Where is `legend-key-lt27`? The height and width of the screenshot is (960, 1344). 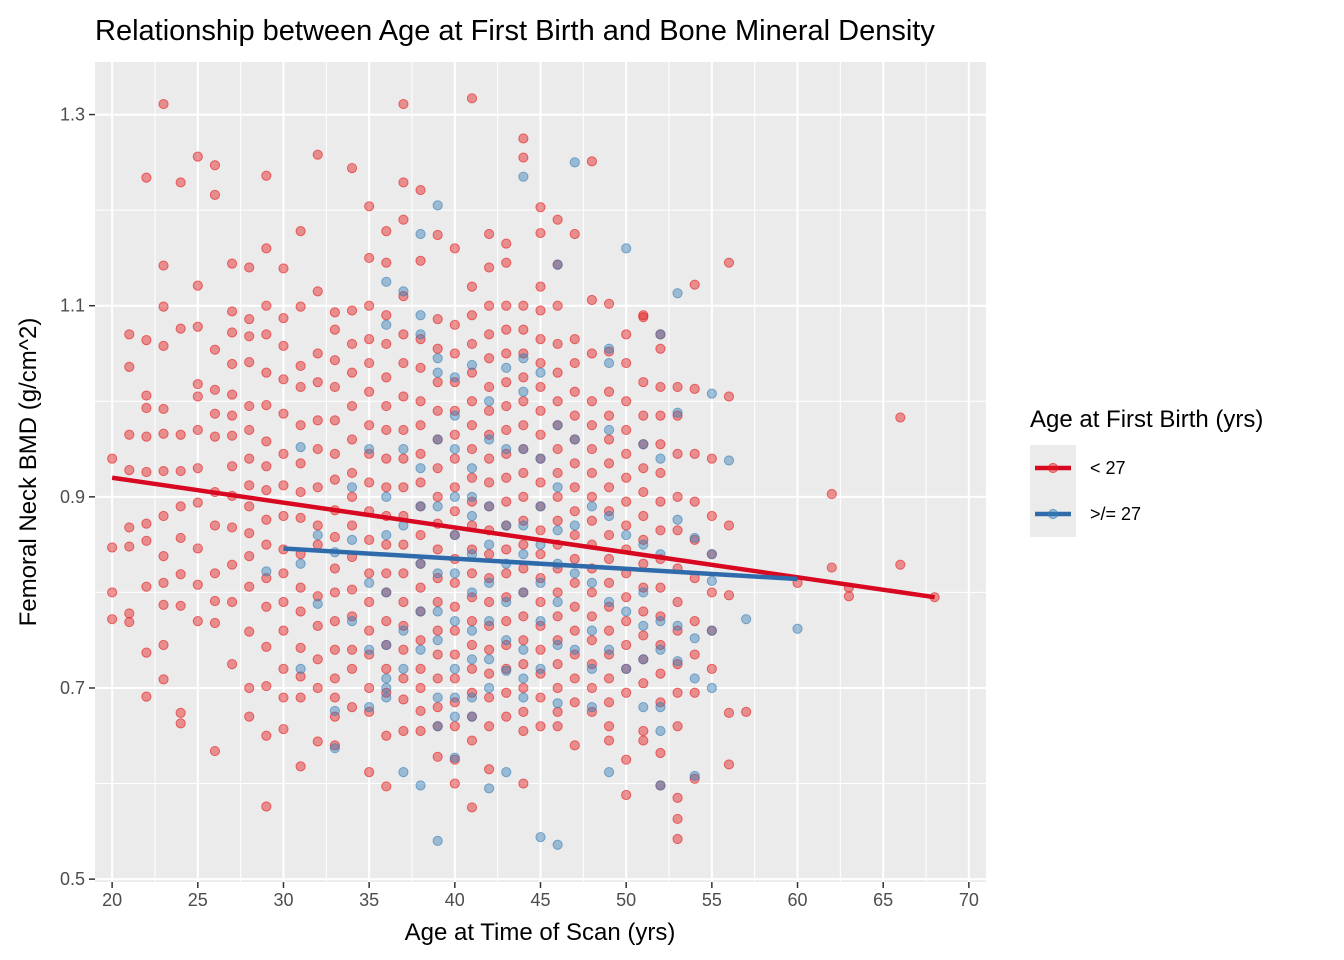 legend-key-lt27 is located at coordinates (1053, 468).